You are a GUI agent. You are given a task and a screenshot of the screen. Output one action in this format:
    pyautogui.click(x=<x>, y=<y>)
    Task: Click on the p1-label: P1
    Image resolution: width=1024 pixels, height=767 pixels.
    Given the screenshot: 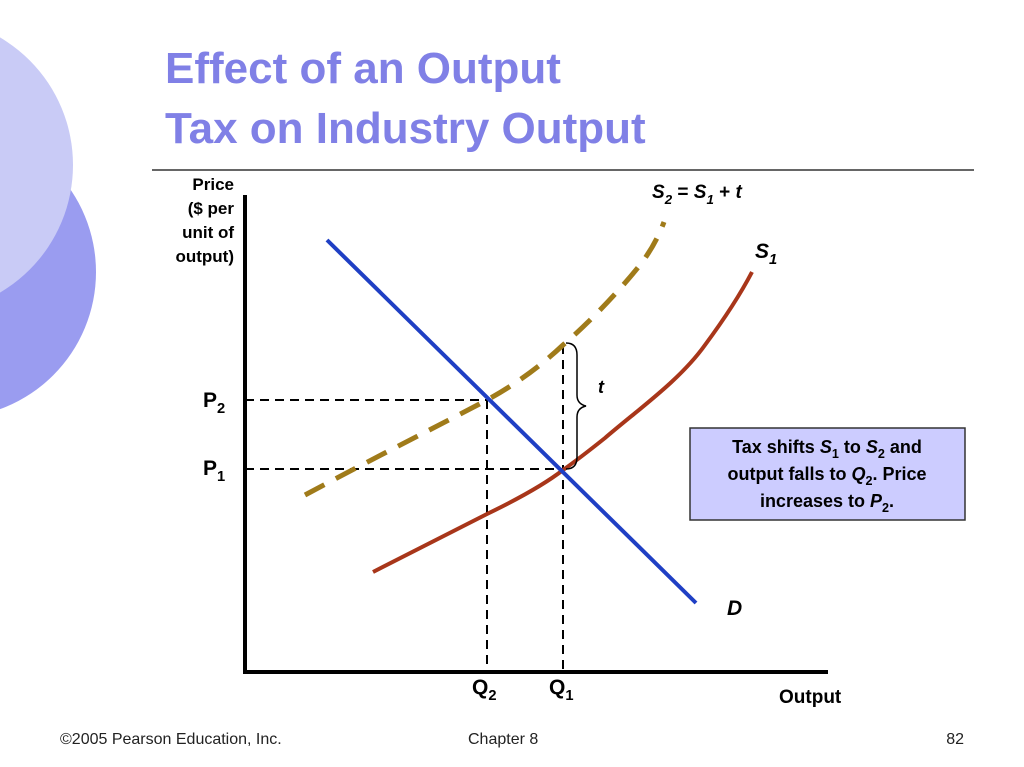 What is the action you would take?
    pyautogui.click(x=214, y=471)
    